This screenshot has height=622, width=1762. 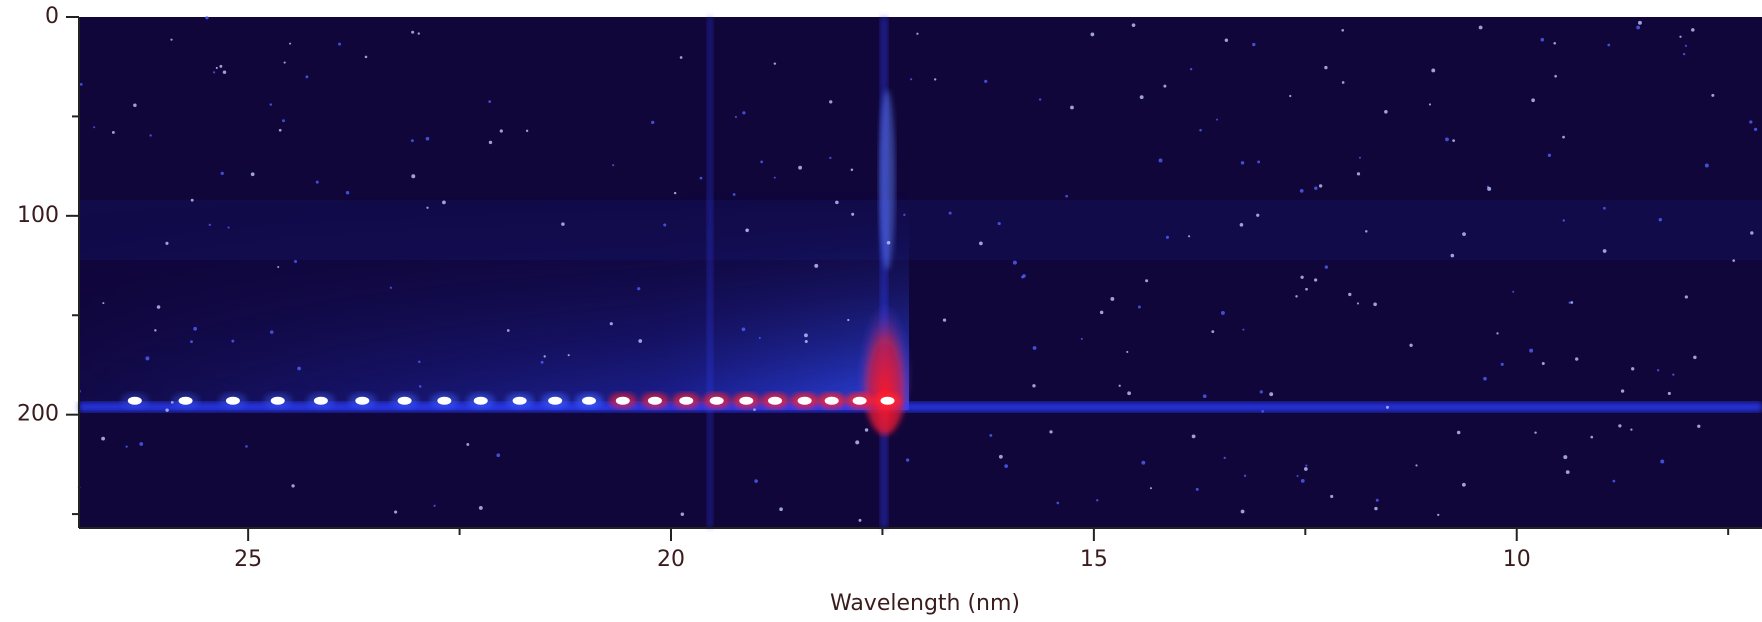 I want to click on edge-spike, so click(x=887, y=180).